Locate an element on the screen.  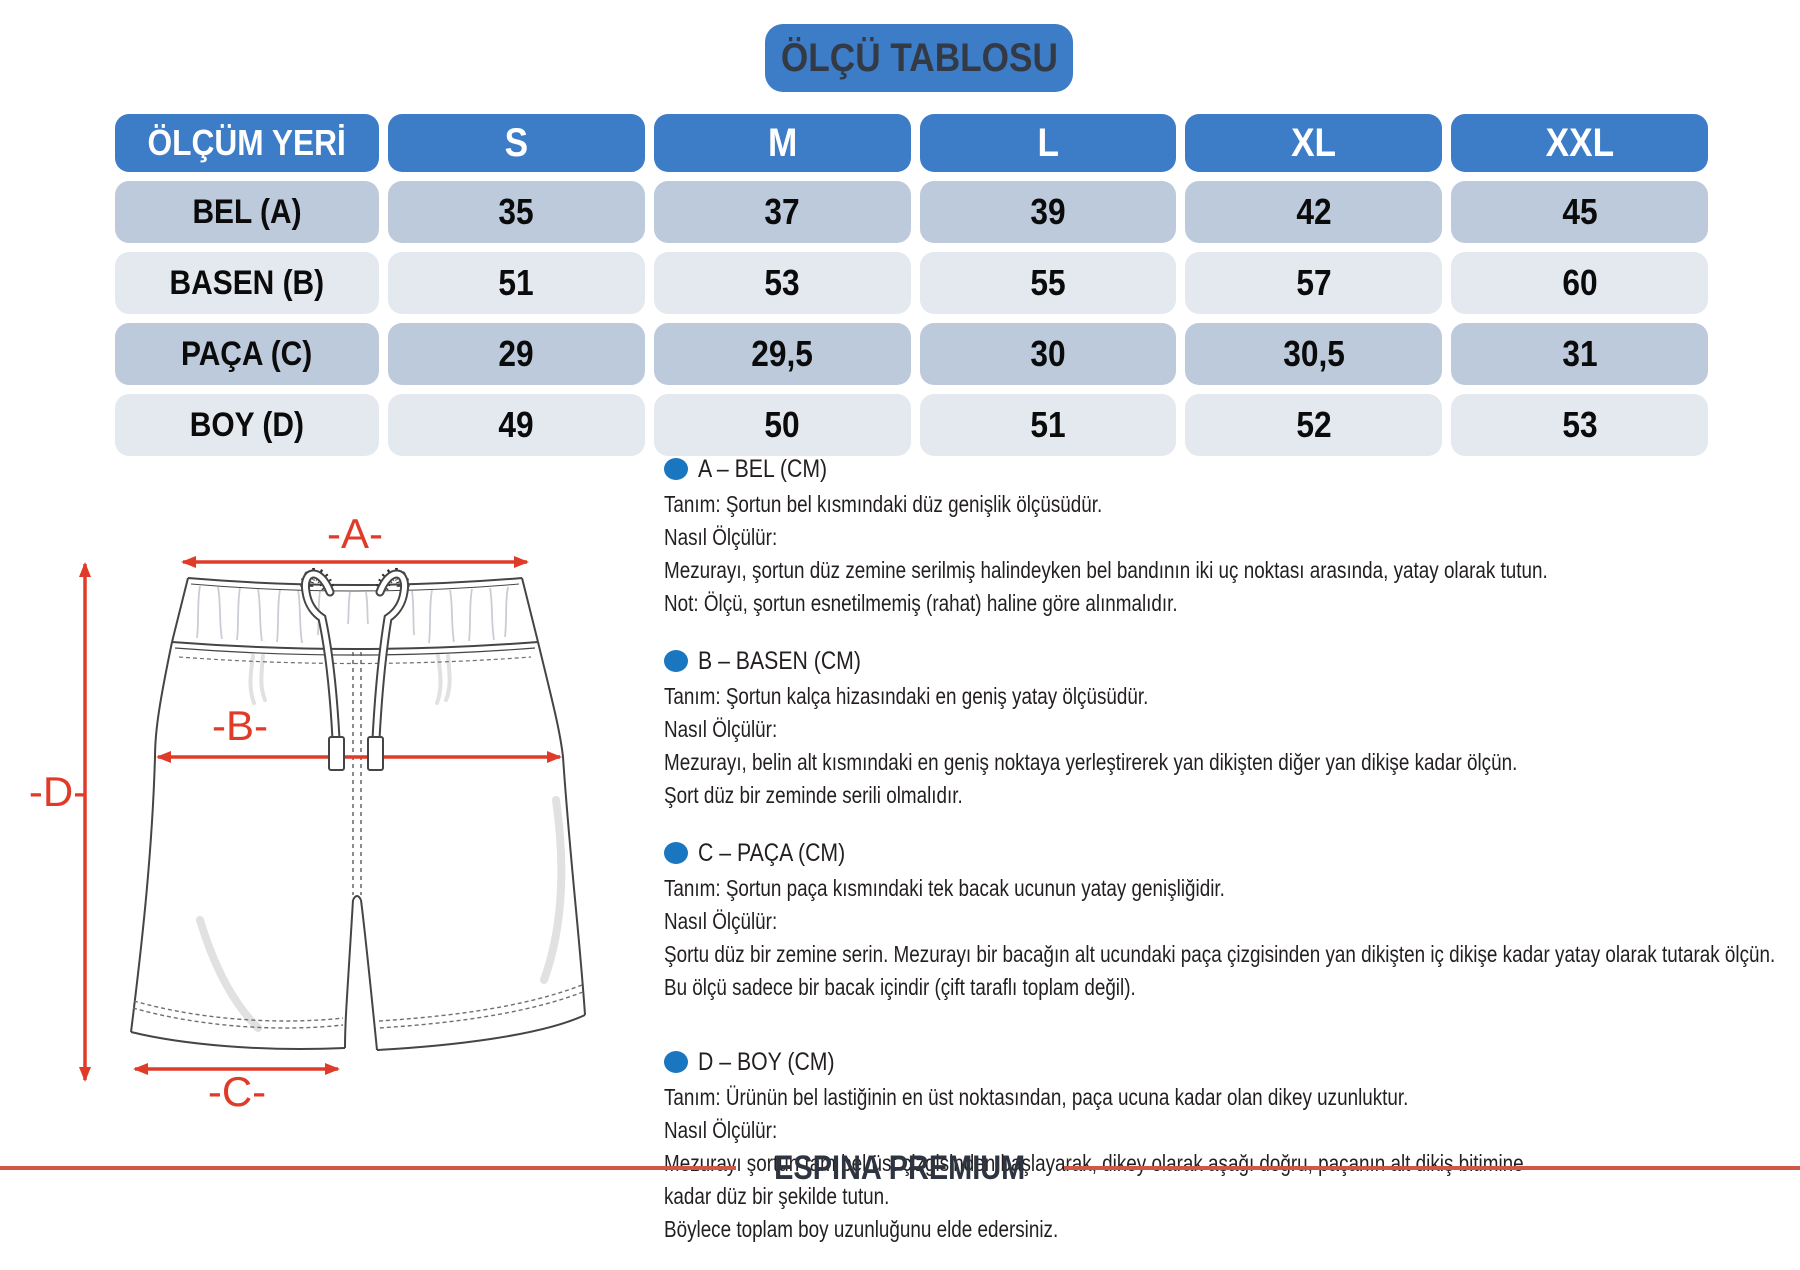
dim-label-b: -B- is located at coordinates (240, 725).